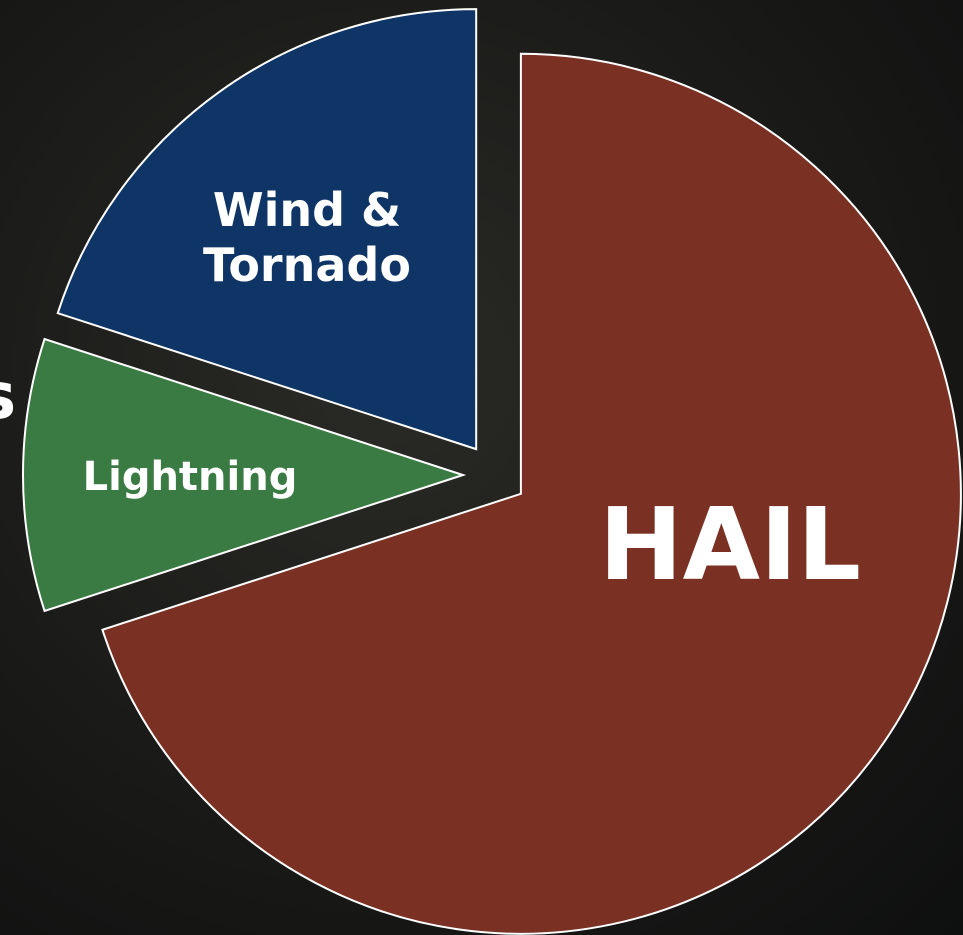 The width and height of the screenshot is (963, 935). I want to click on pie-slice, so click(244, 475).